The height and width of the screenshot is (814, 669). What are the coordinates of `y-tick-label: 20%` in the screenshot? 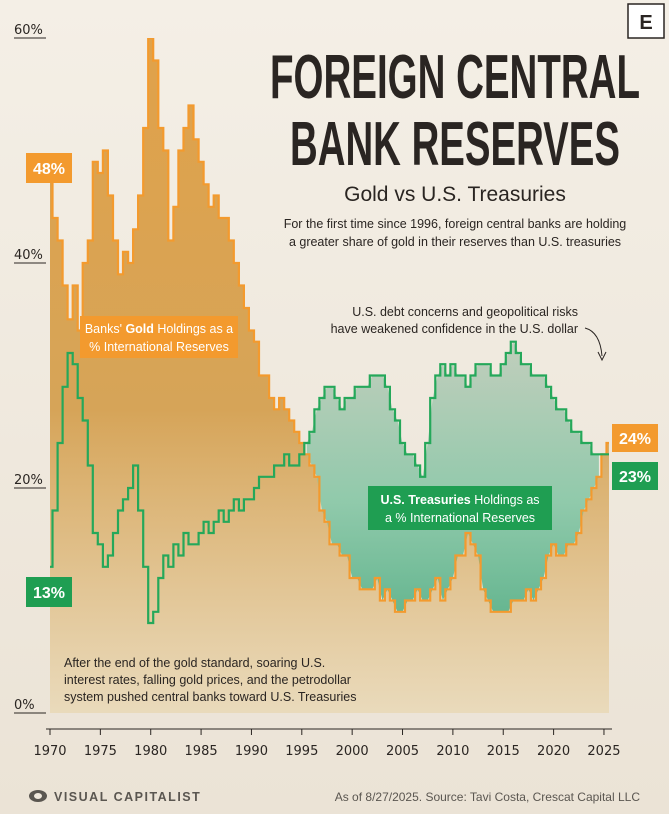 It's located at (28, 480).